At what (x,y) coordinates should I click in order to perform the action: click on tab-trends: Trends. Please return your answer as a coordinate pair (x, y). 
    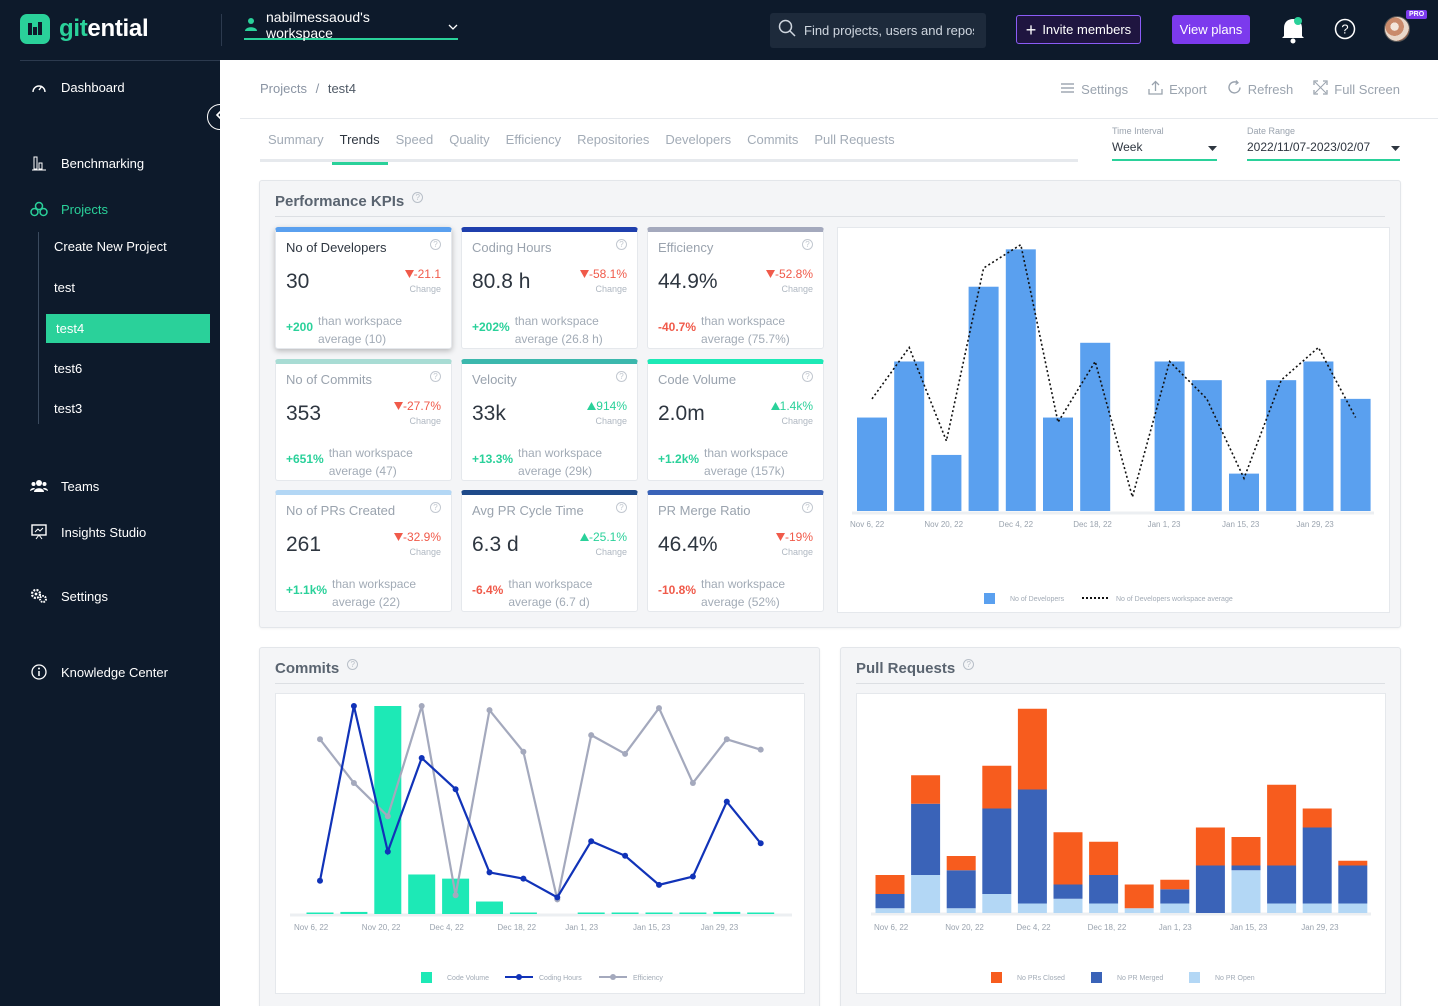
    Looking at the image, I should click on (359, 147).